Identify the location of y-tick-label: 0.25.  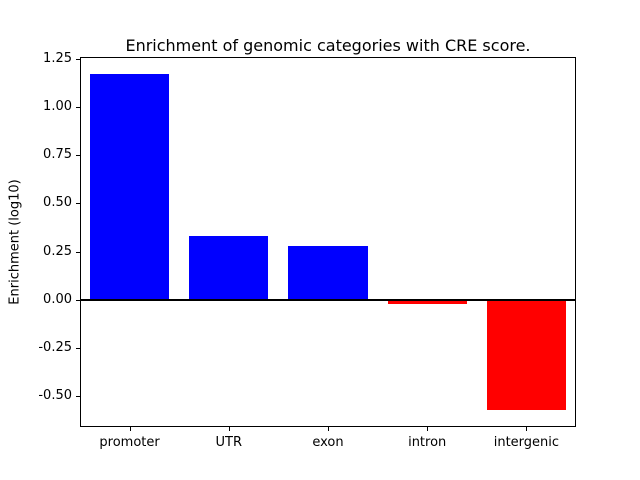
(57, 251).